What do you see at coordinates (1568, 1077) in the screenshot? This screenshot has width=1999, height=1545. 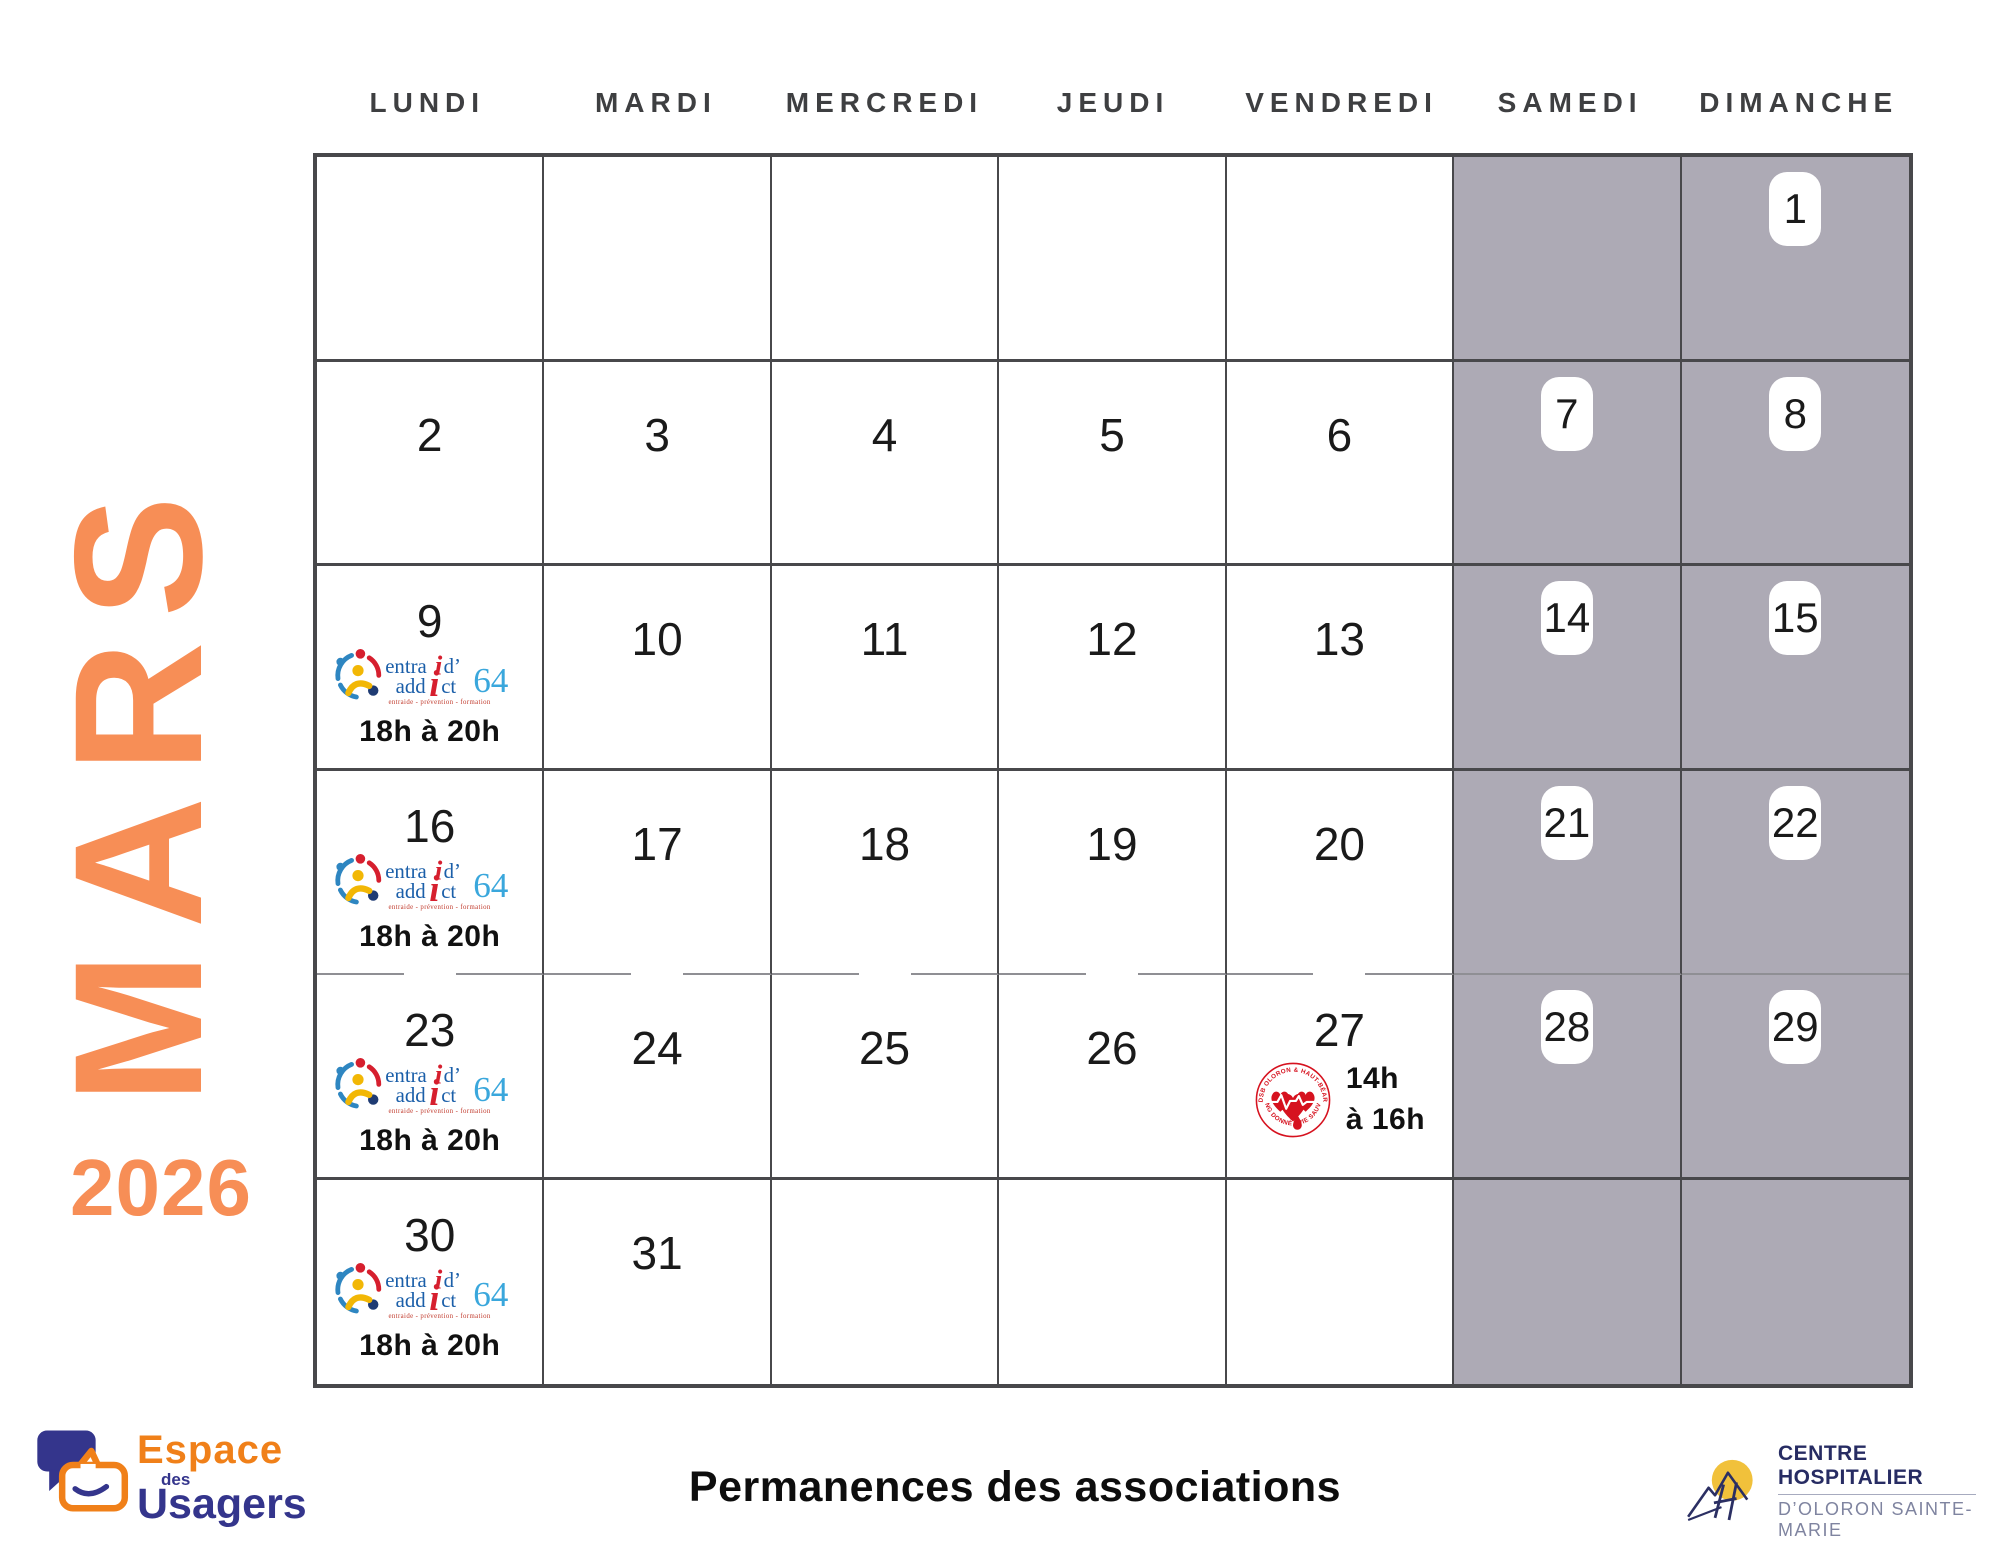 I see `calendar-day-cell: 28` at bounding box center [1568, 1077].